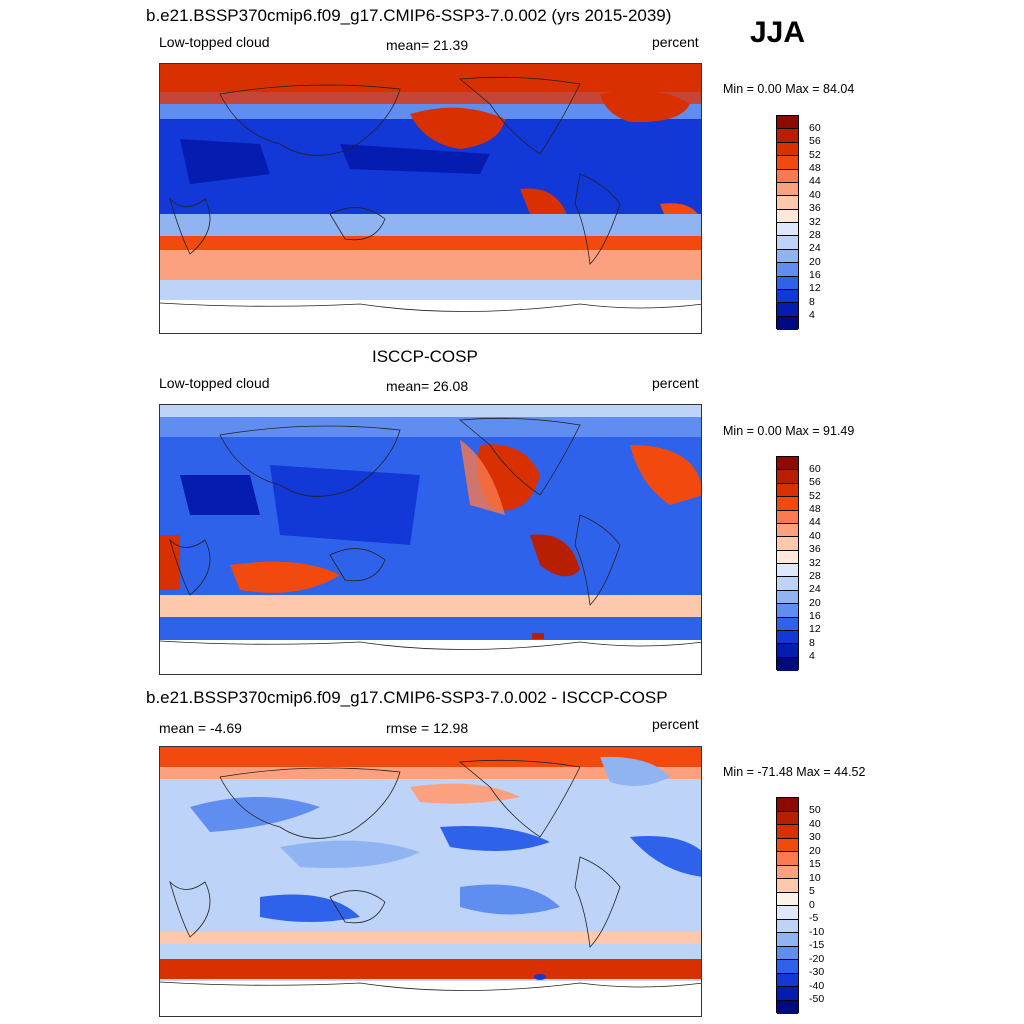 The width and height of the screenshot is (1024, 1024). What do you see at coordinates (430, 539) in the screenshot?
I see `panel-2-map` at bounding box center [430, 539].